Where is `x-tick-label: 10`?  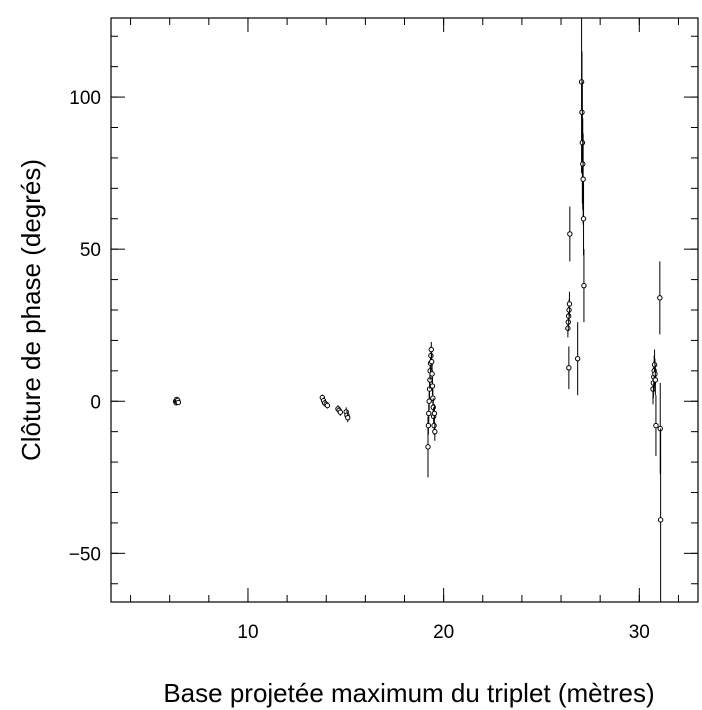 x-tick-label: 10 is located at coordinates (247, 632).